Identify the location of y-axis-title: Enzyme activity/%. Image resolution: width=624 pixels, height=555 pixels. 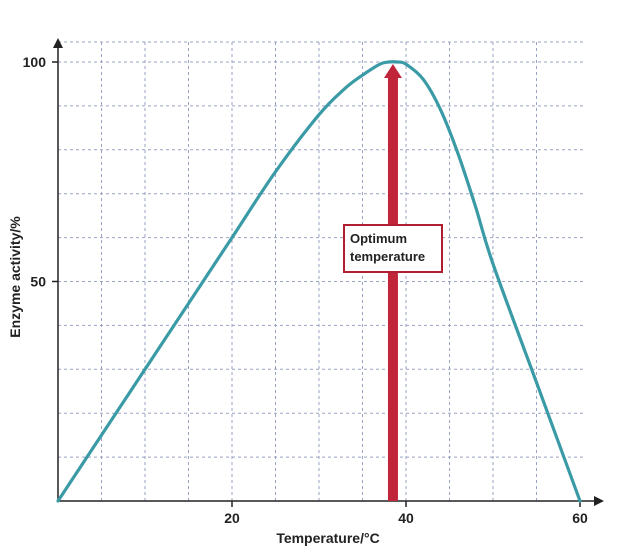
(15, 277).